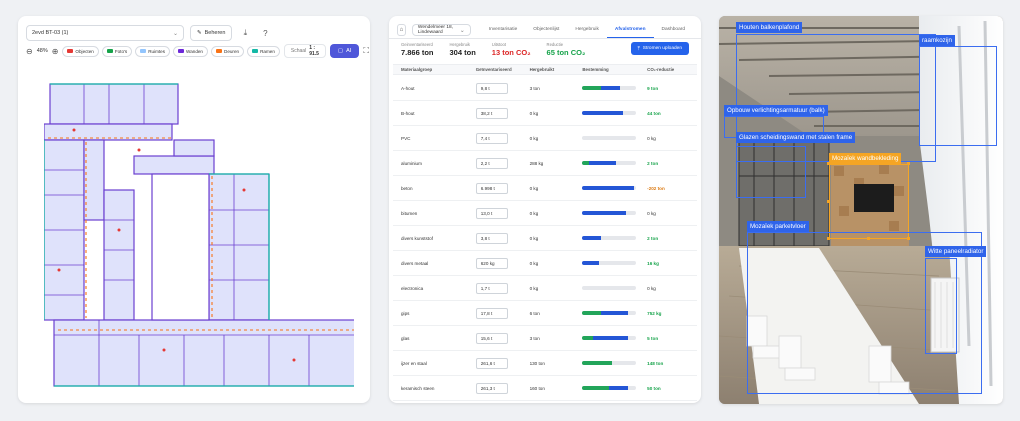 The image size is (1020, 421). What do you see at coordinates (673, 29) in the screenshot?
I see `tab-dashboard: Dashboard` at bounding box center [673, 29].